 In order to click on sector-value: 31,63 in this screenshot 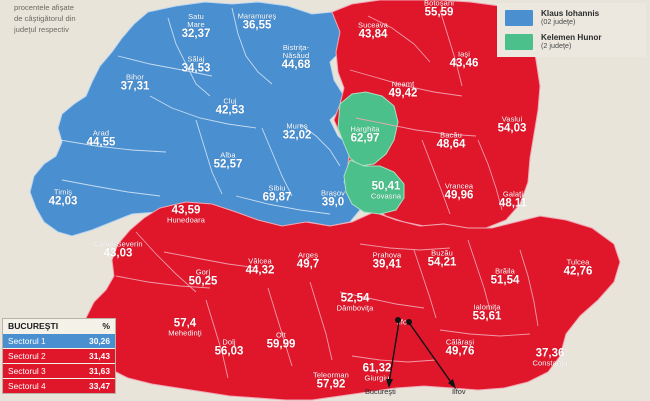, I will do `click(99, 371)`.